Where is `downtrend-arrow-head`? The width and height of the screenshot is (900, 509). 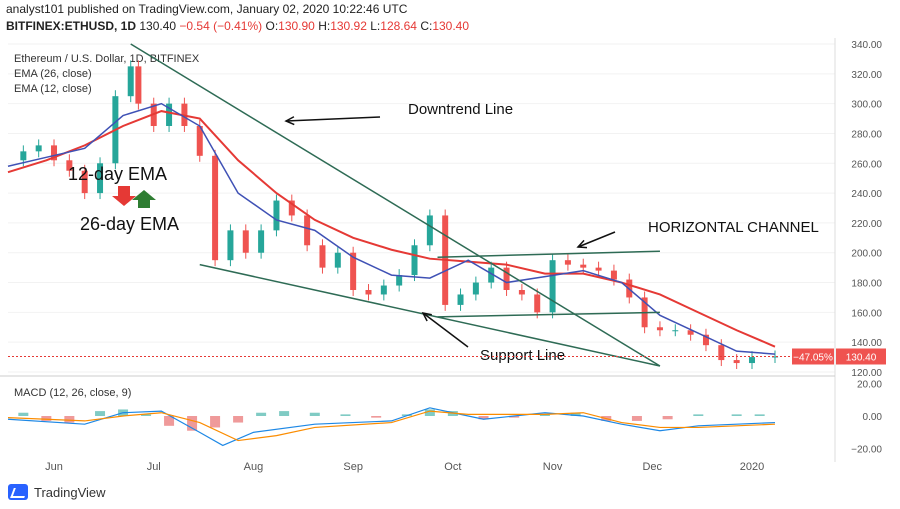
downtrend-arrow-head is located at coordinates (289, 121).